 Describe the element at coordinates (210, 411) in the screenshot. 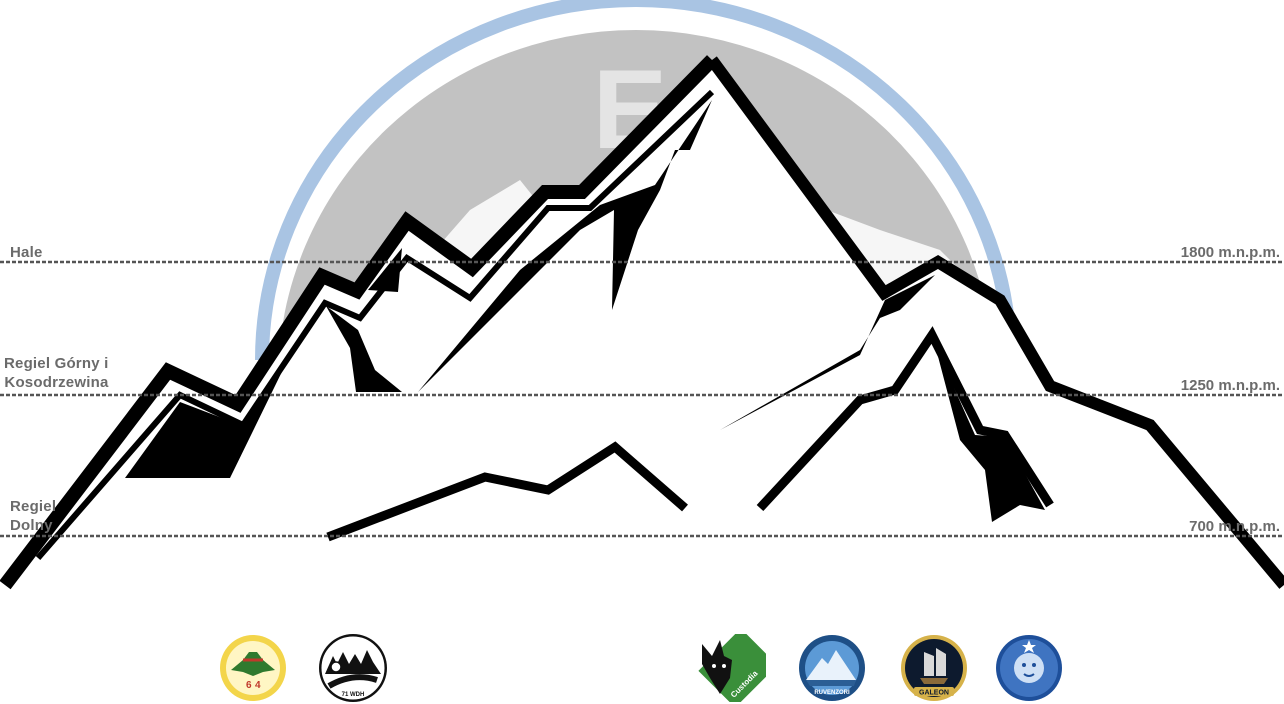

I see `shadow-left` at that location.